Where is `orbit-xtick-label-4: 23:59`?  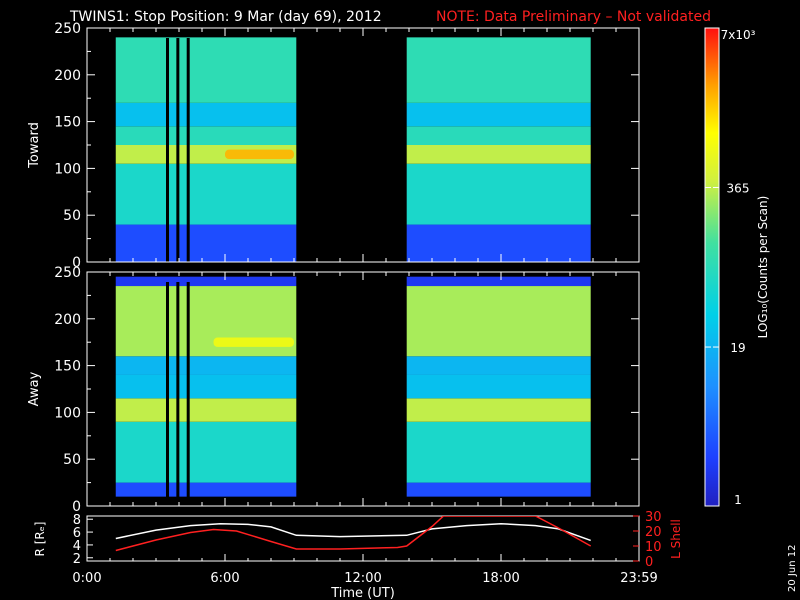
orbit-xtick-label-4: 23:59 is located at coordinates (638, 578).